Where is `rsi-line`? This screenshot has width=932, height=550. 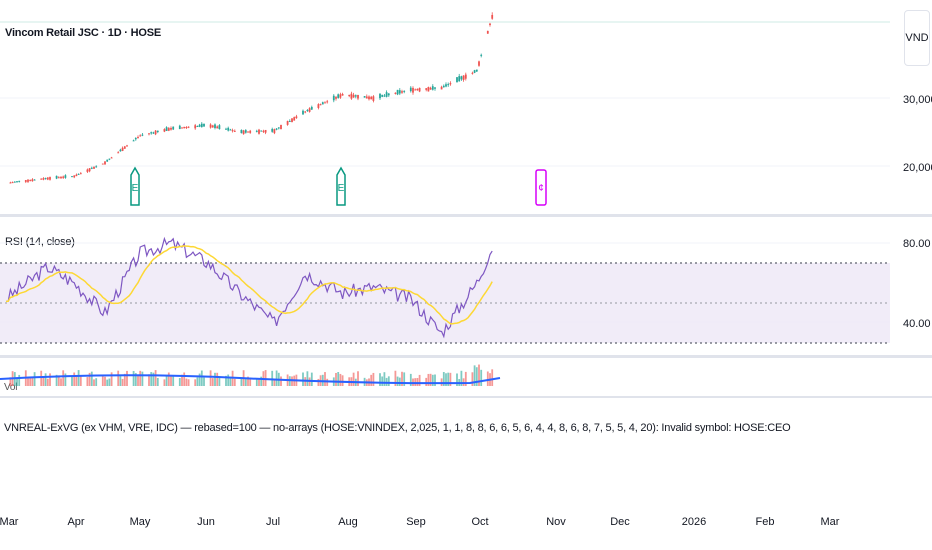
rsi-line is located at coordinates (249, 287).